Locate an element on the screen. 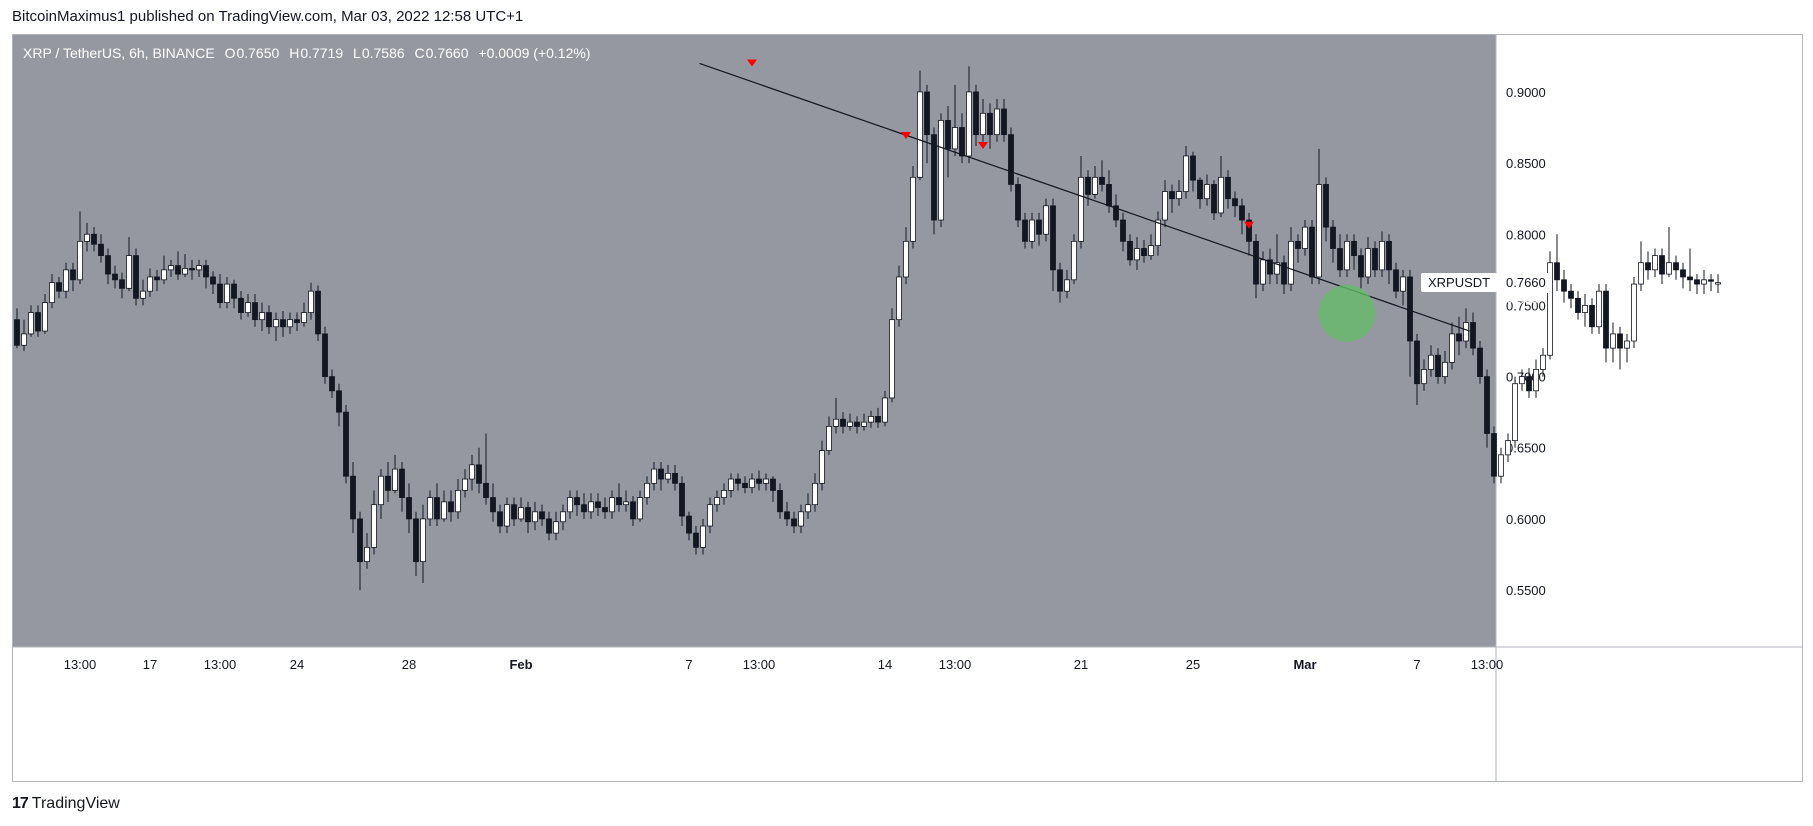  currency-badge: USDT is located at coordinates (1770, 51).